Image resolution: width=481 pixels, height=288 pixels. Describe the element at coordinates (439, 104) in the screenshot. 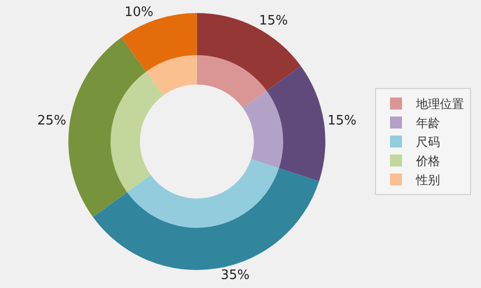

I see `legend-label: 地理位置` at that location.